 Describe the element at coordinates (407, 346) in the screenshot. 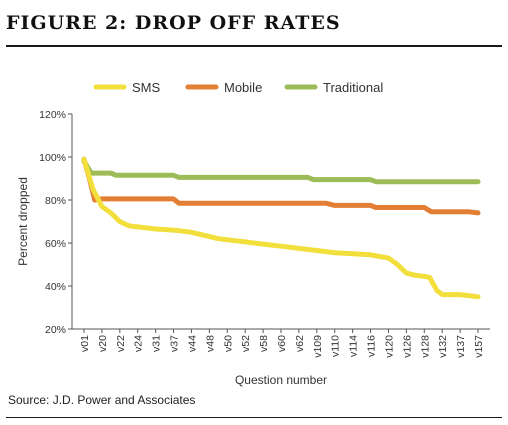

I see `x-tick-label: v126` at that location.